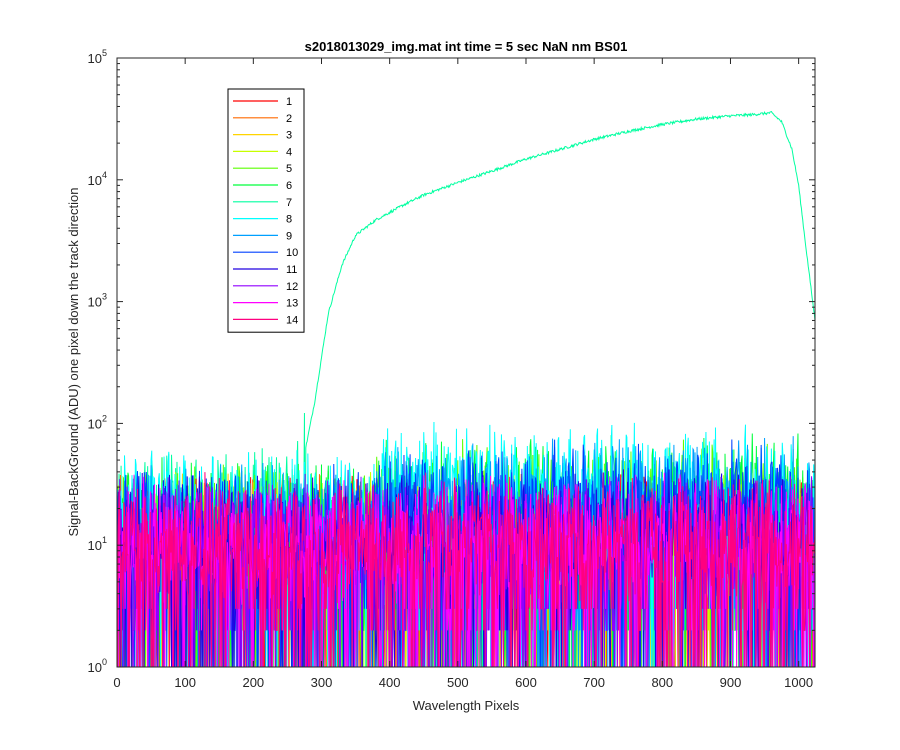 The width and height of the screenshot is (900, 750). I want to click on y-tick-label: 10⁵, so click(97, 57).